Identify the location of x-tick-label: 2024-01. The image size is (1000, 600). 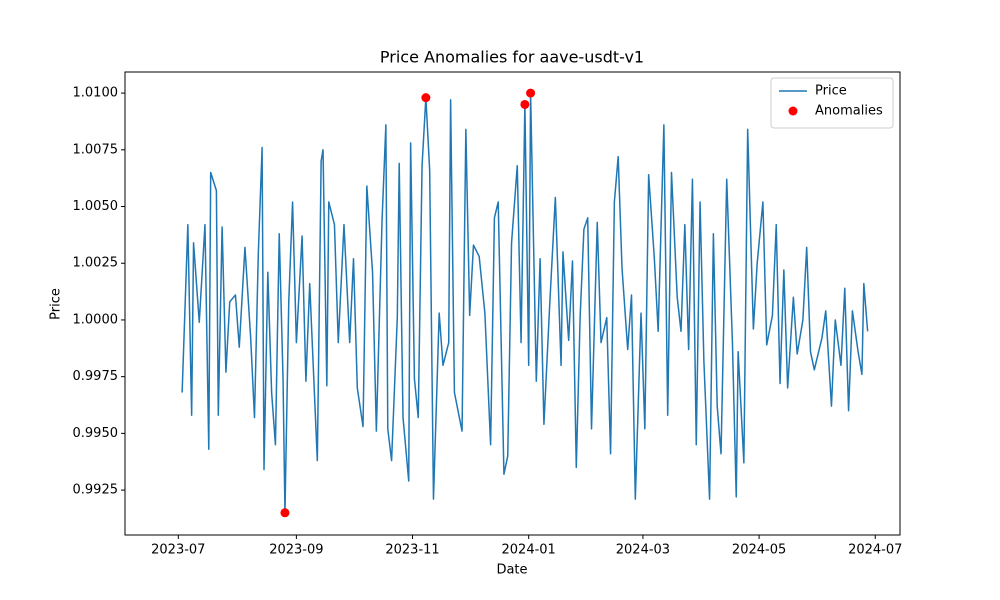
(529, 550).